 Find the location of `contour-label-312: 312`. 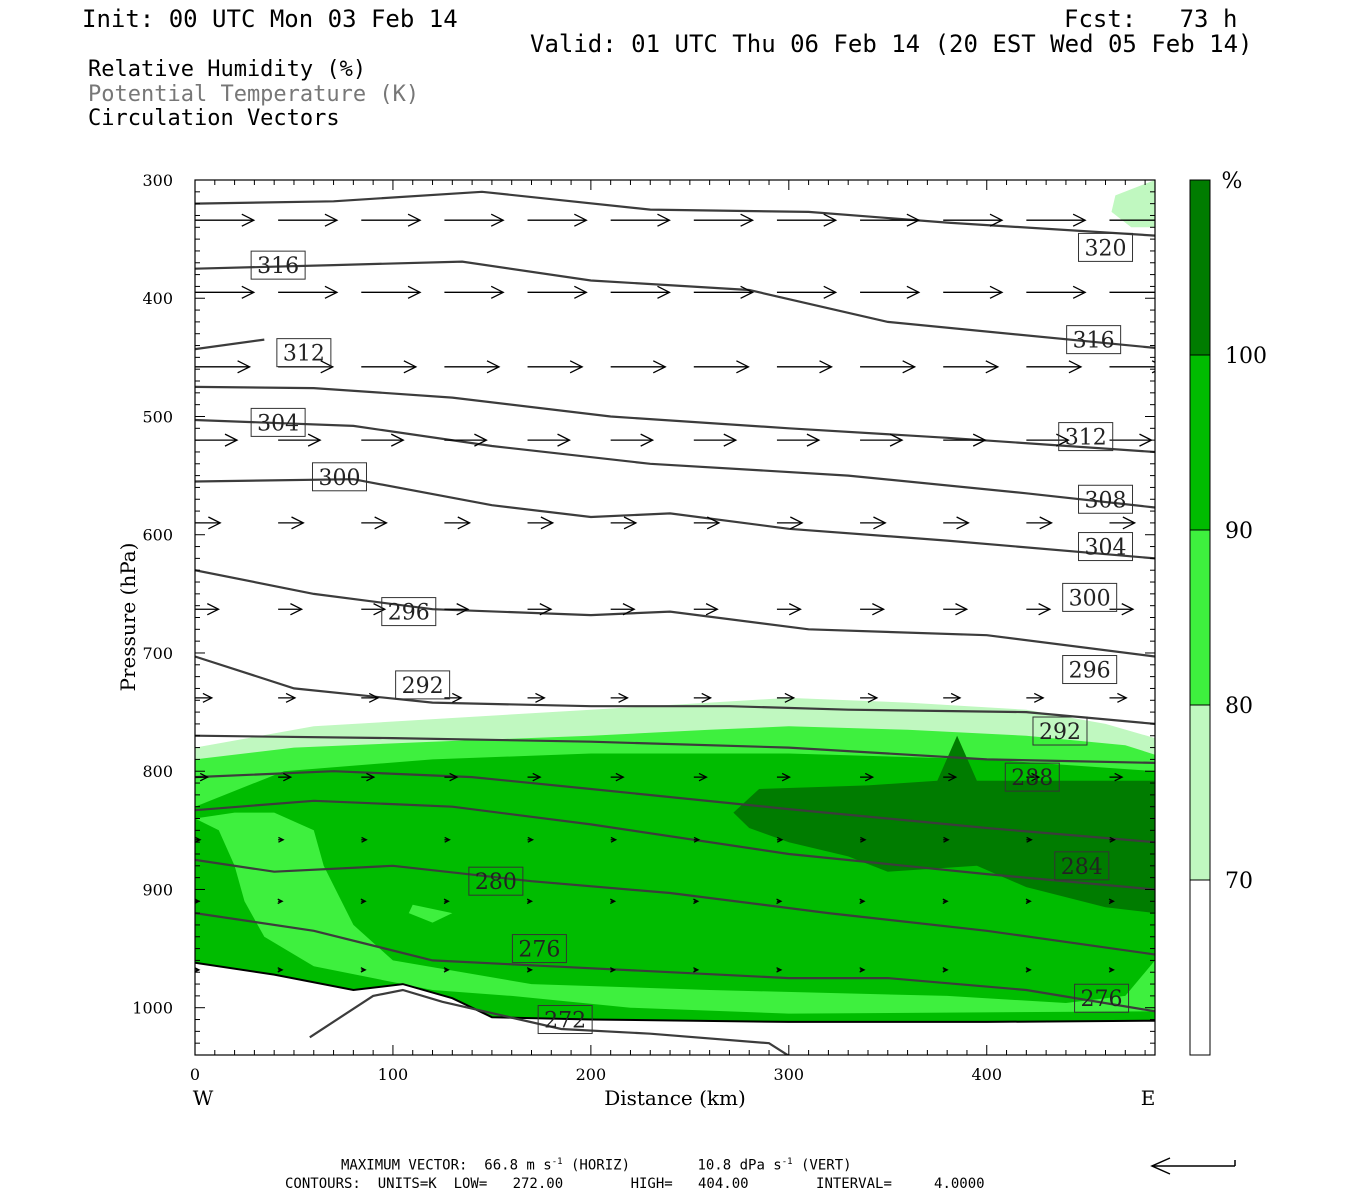

contour-label-312: 312 is located at coordinates (1086, 438).